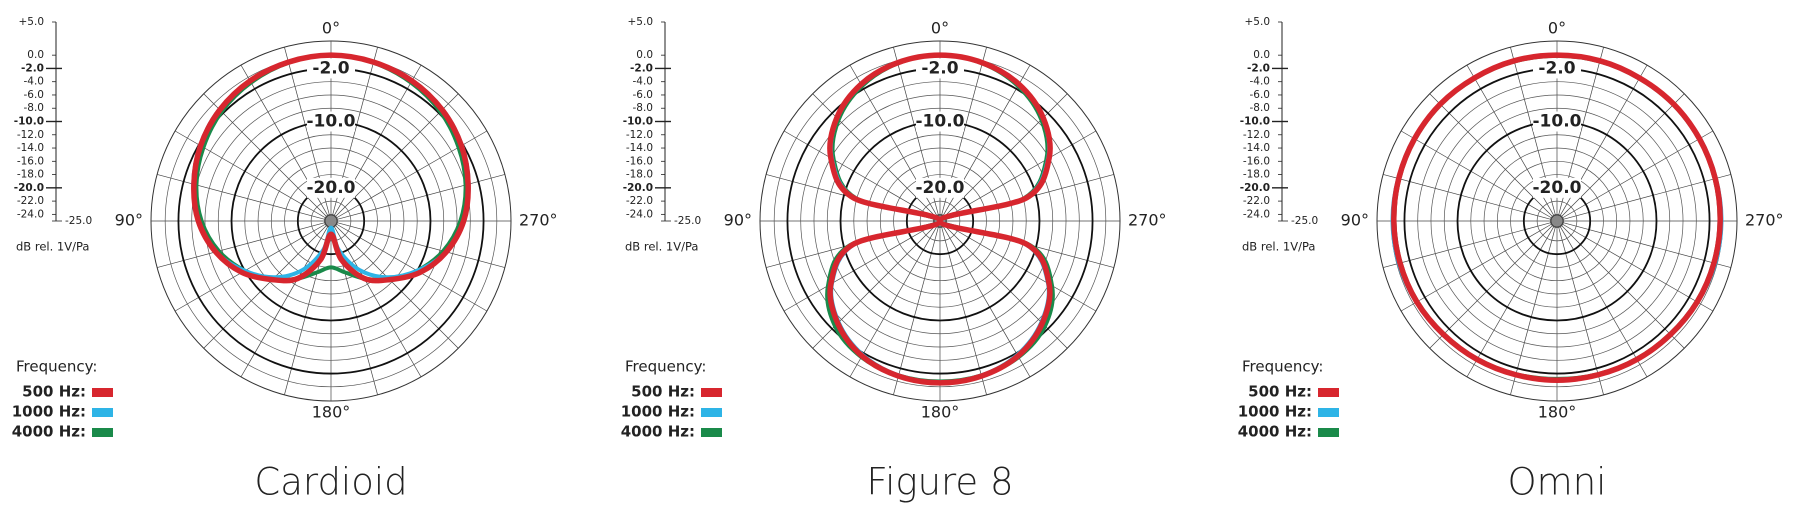 The width and height of the screenshot is (1808, 510). What do you see at coordinates (30, 148) in the screenshot?
I see `scale-label: -14.0` at bounding box center [30, 148].